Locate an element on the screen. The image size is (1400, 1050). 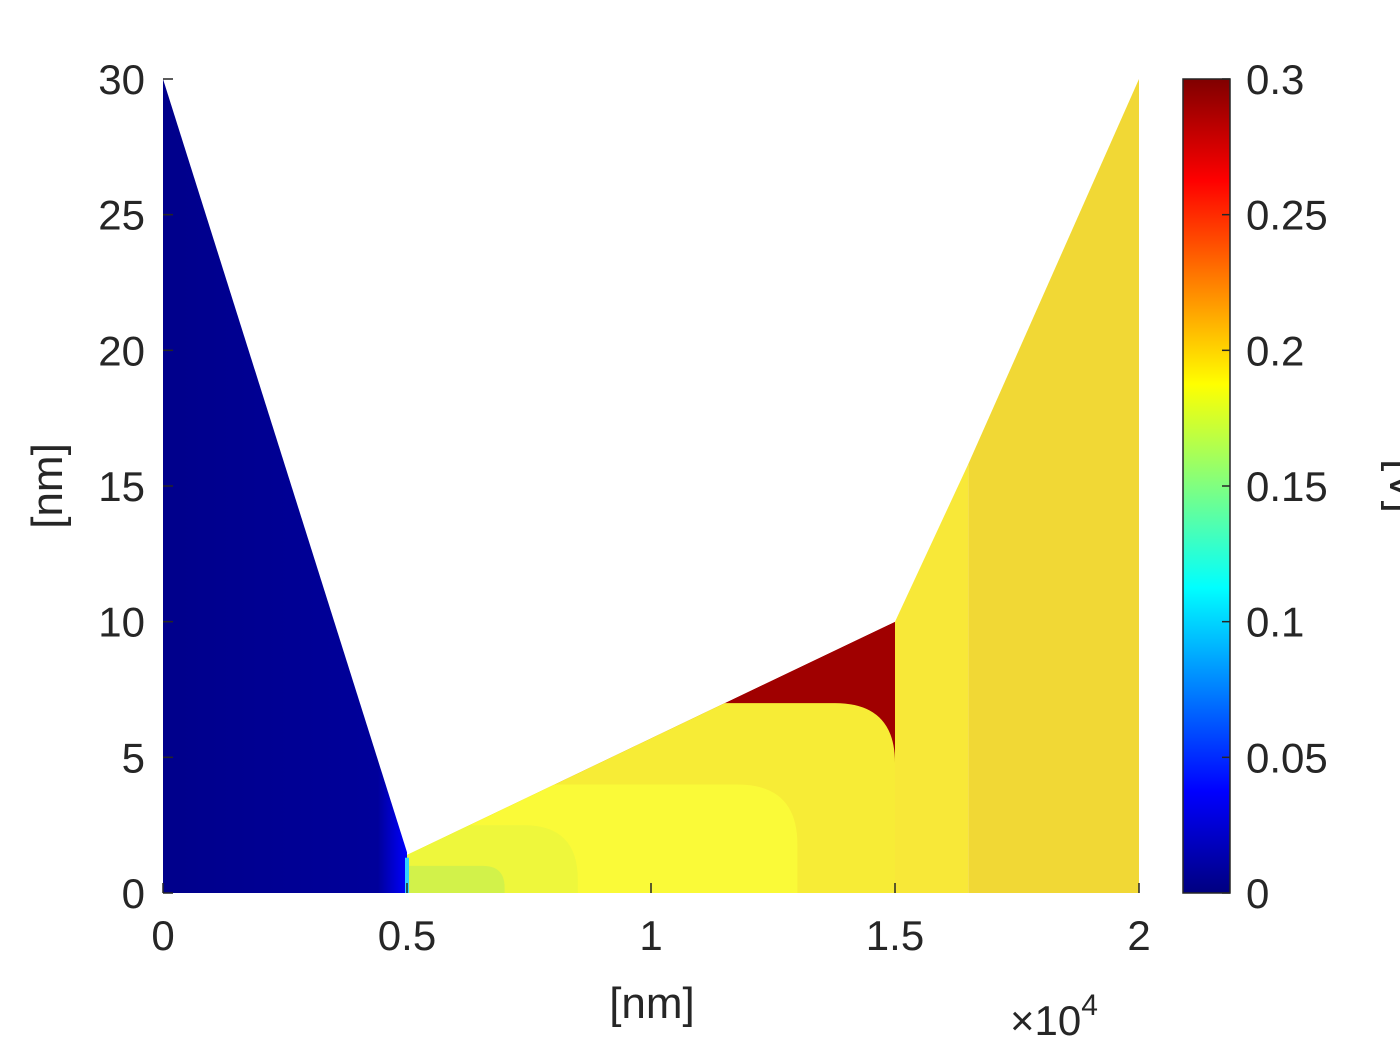
y-tick-label: 20 is located at coordinates (121, 350).